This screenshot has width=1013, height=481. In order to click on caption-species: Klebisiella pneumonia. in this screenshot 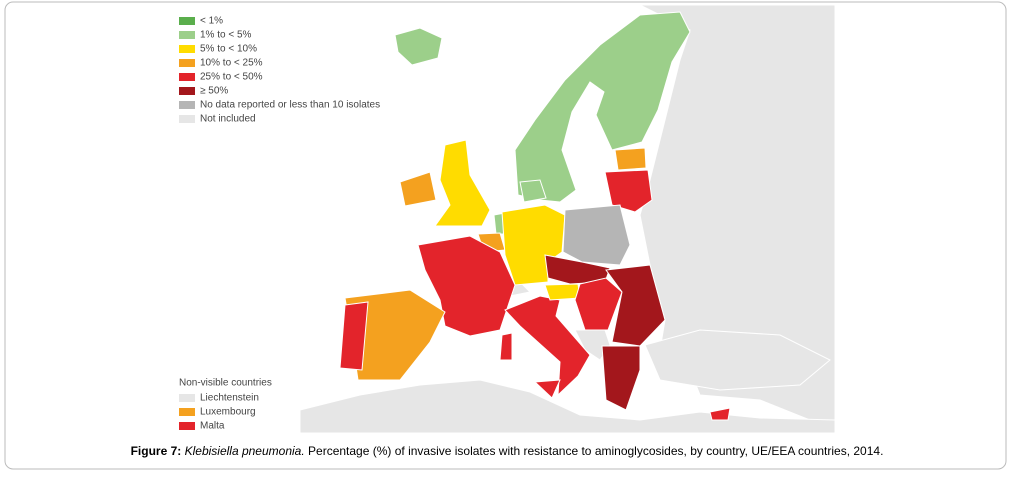, I will do `click(245, 451)`.